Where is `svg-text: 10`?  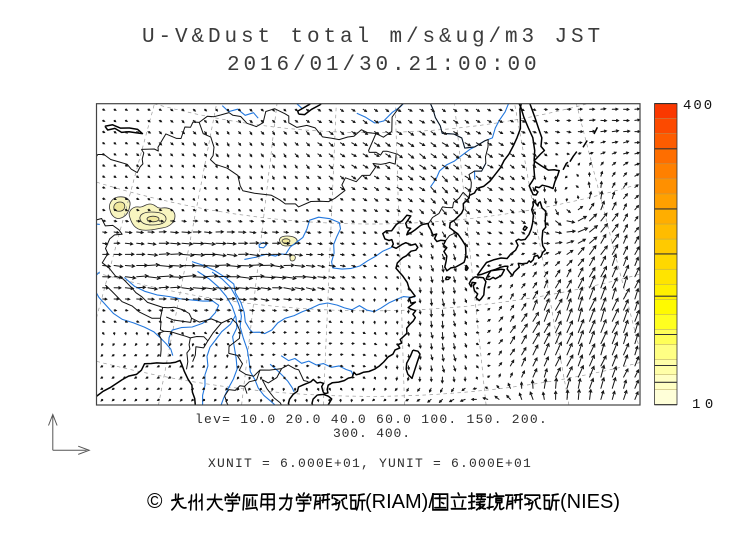
svg-text: 10 is located at coordinates (705, 405).